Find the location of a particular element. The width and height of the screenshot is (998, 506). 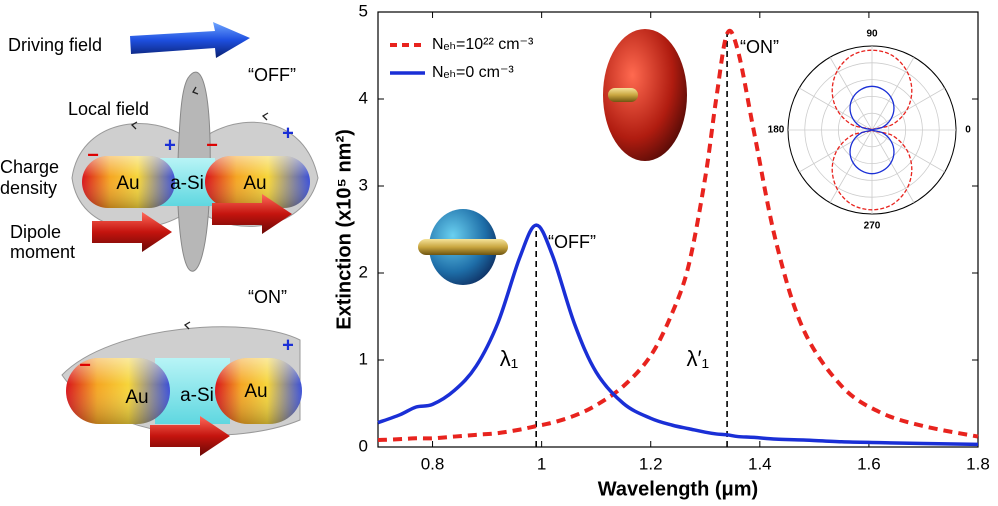

driving-arrow is located at coordinates (190, 40).